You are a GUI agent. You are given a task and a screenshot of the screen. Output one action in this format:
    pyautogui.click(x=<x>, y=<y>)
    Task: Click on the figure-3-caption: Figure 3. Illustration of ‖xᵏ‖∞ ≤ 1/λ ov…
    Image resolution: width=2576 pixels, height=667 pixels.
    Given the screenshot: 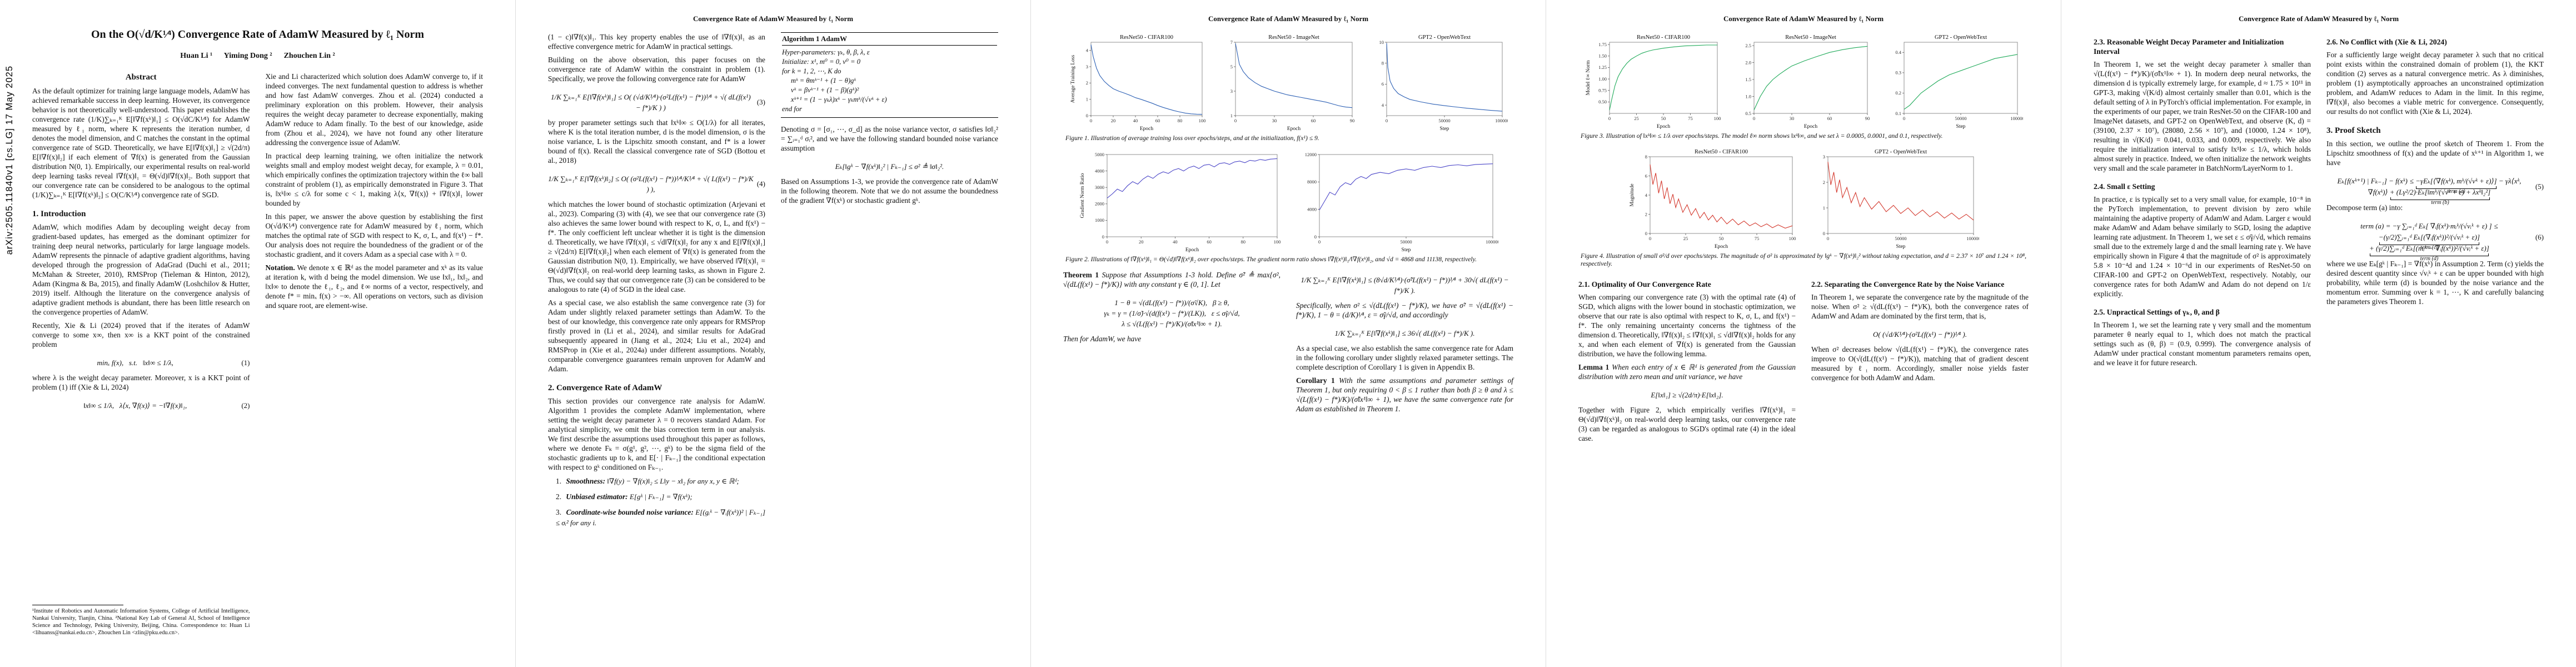 What is the action you would take?
    pyautogui.click(x=1762, y=136)
    